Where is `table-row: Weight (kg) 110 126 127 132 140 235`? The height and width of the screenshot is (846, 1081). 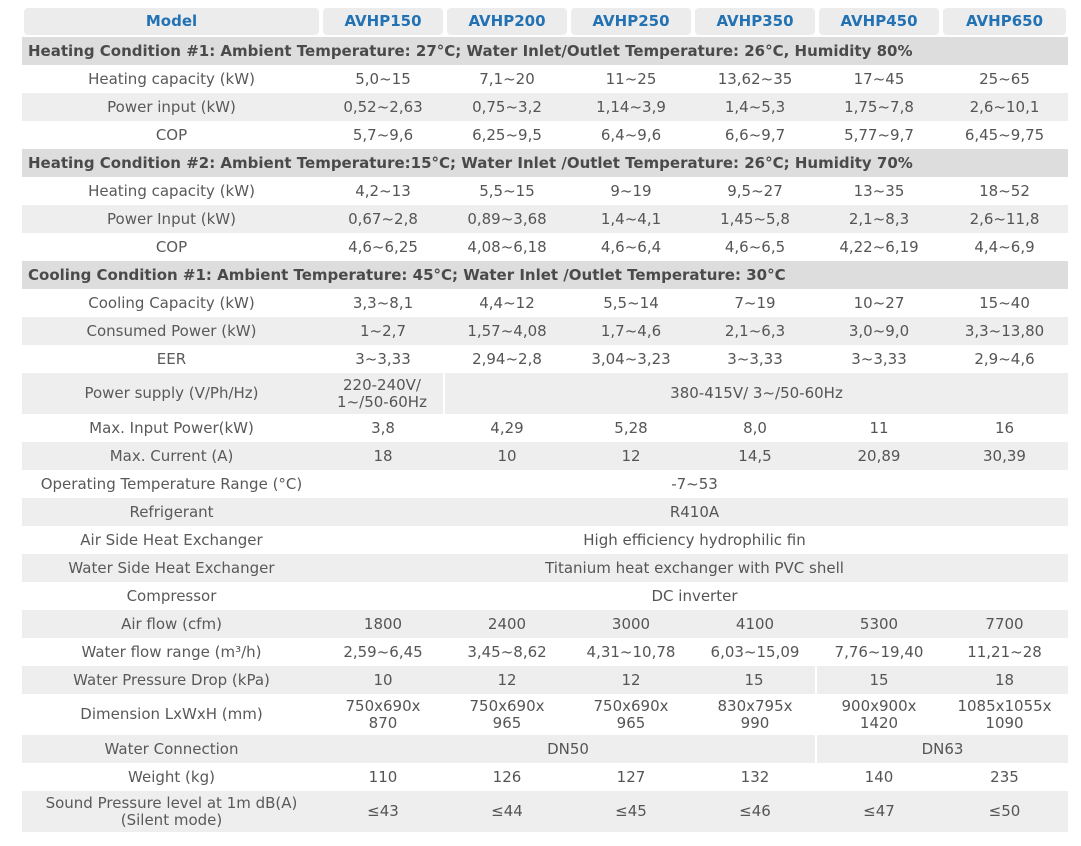
table-row: Weight (kg) 110 126 127 132 140 235 is located at coordinates (545, 777).